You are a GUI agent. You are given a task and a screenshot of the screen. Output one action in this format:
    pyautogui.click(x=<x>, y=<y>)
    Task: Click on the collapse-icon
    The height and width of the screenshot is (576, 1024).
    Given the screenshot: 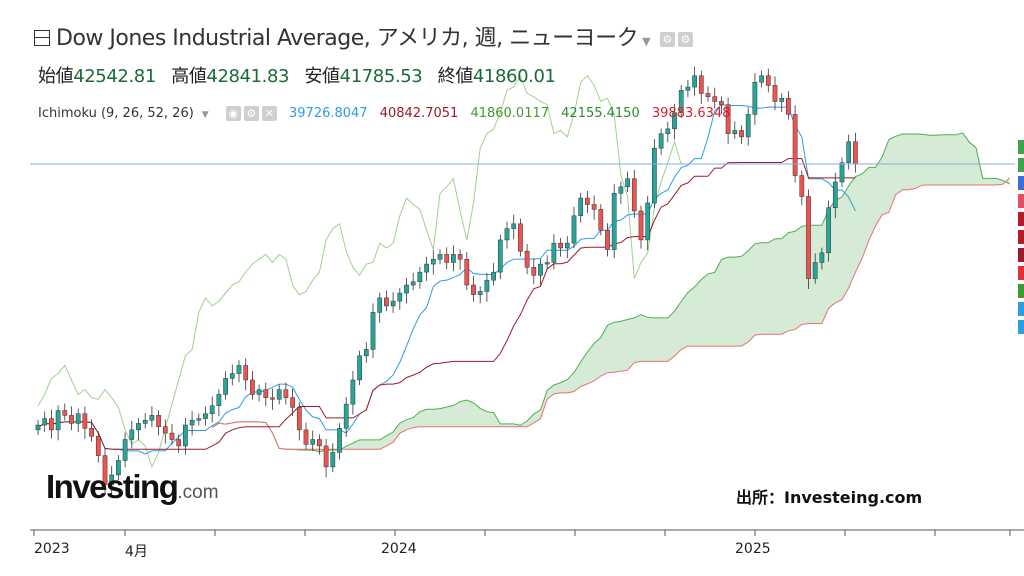 What is the action you would take?
    pyautogui.click(x=42, y=38)
    